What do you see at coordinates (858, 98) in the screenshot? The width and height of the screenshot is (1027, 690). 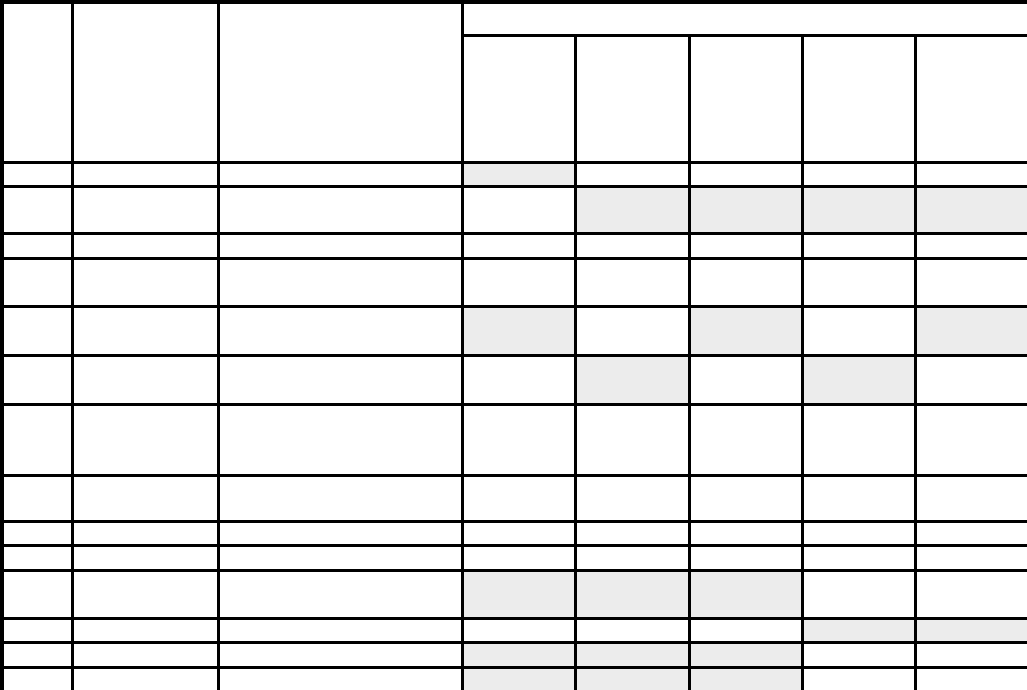 I see `subheader-cell-col-g` at bounding box center [858, 98].